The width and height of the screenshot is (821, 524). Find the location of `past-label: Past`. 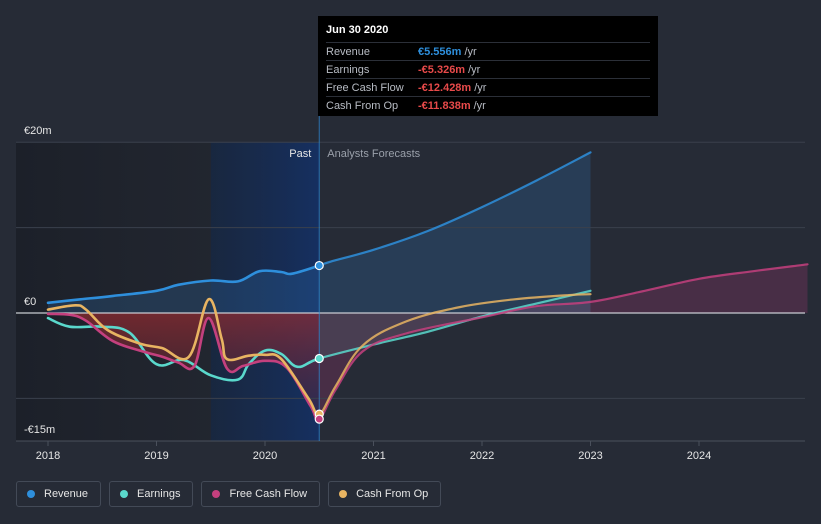

past-label: Past is located at coordinates (300, 154).